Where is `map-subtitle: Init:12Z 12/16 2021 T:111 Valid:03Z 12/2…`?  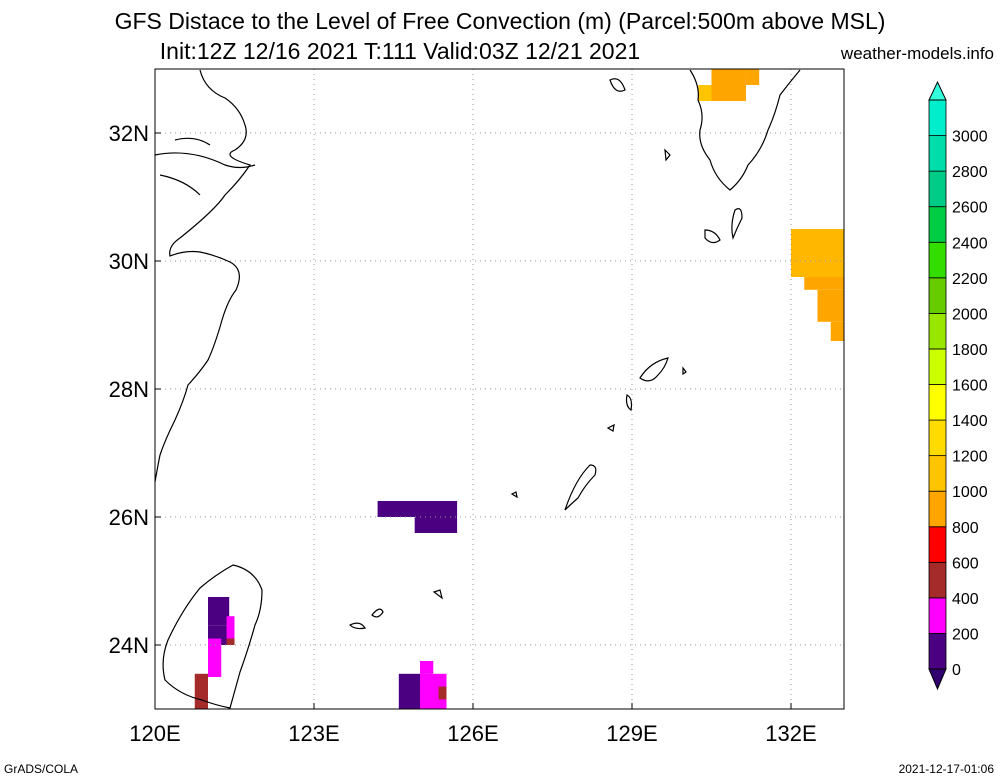 map-subtitle: Init:12Z 12/16 2021 T:111 Valid:03Z 12/2… is located at coordinates (400, 51).